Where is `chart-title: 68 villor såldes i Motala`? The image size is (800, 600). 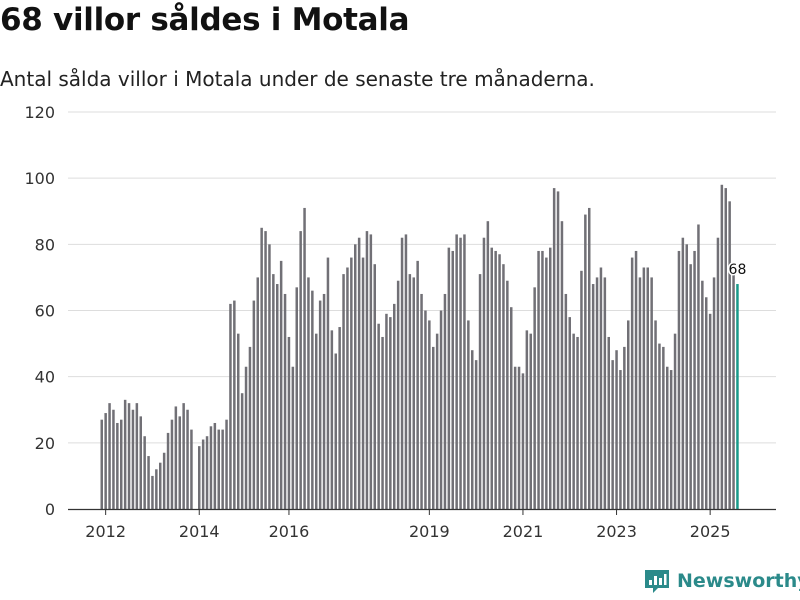
chart-title: 68 villor såldes i Motala is located at coordinates (205, 20).